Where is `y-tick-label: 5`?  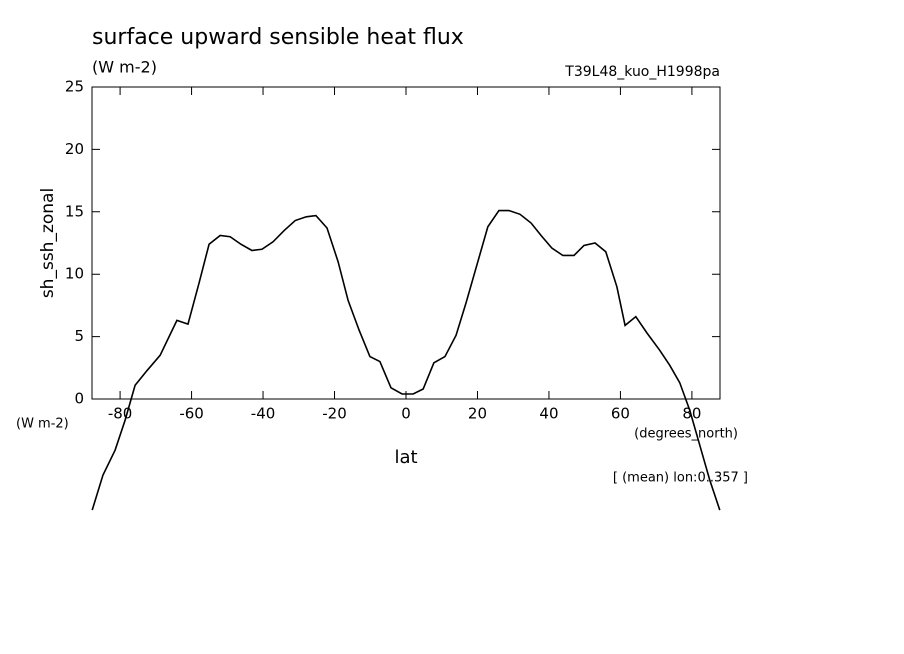 y-tick-label: 5 is located at coordinates (79, 336).